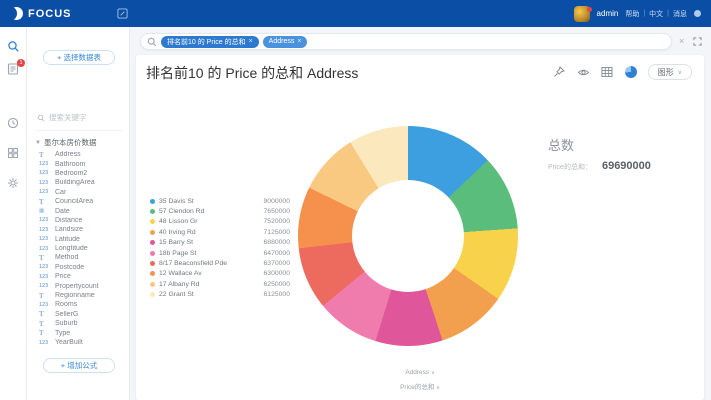  Describe the element at coordinates (420, 372) in the screenshot. I see `axis-selector-dimension: Address ∨` at that location.